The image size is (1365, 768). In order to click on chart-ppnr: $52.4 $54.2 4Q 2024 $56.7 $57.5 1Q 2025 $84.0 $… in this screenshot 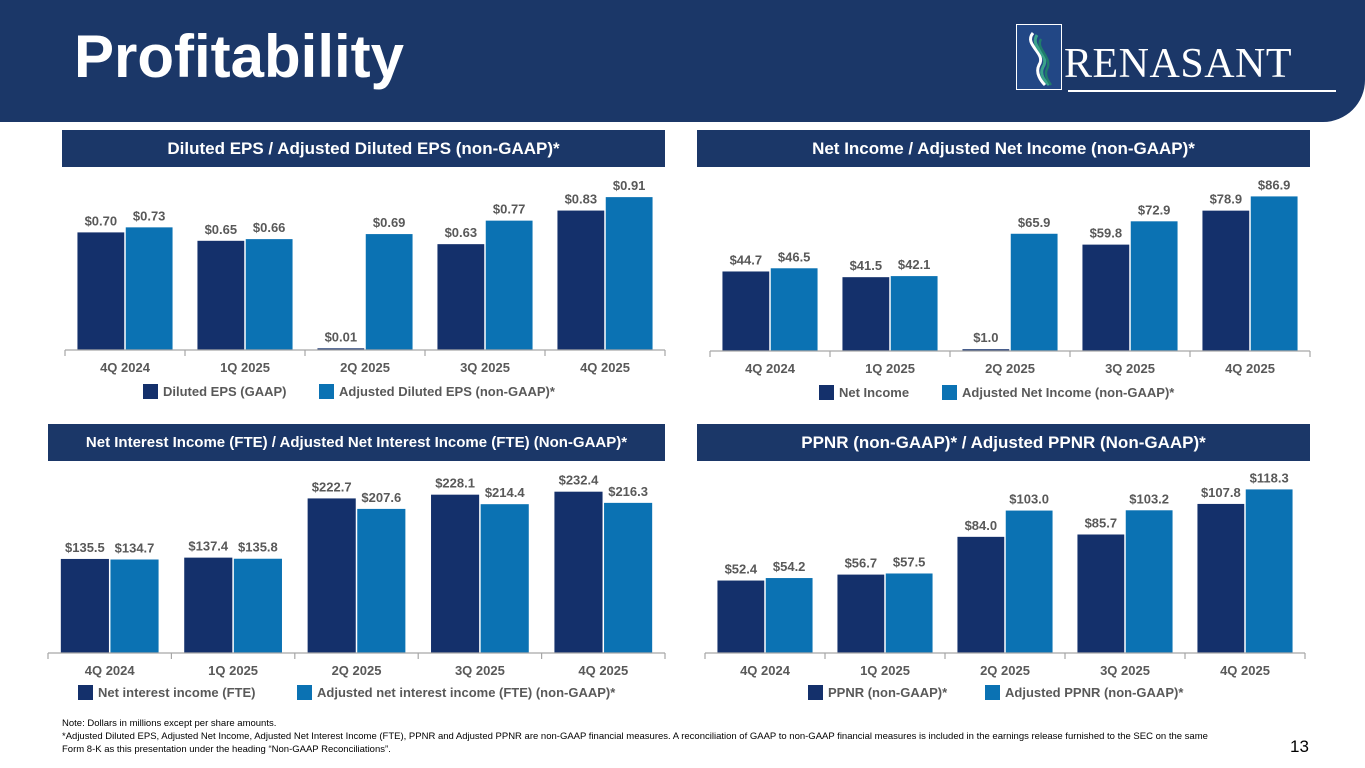, I will do `click(1005, 585)`.